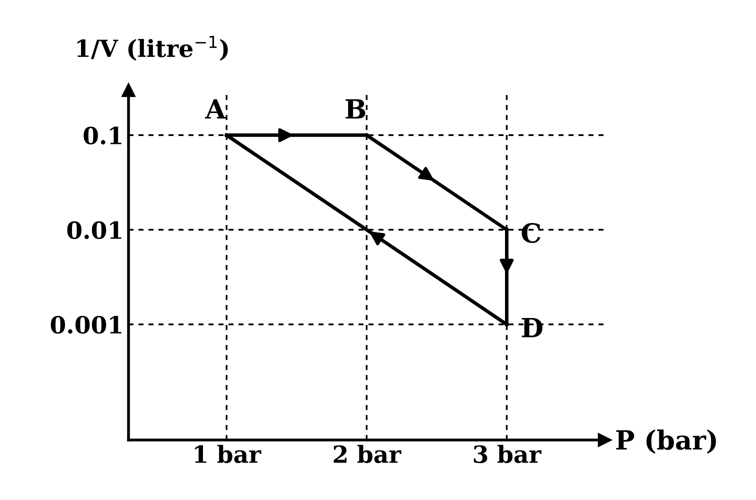 The height and width of the screenshot is (500, 756). What do you see at coordinates (215, 109) in the screenshot?
I see `annotation: A` at bounding box center [215, 109].